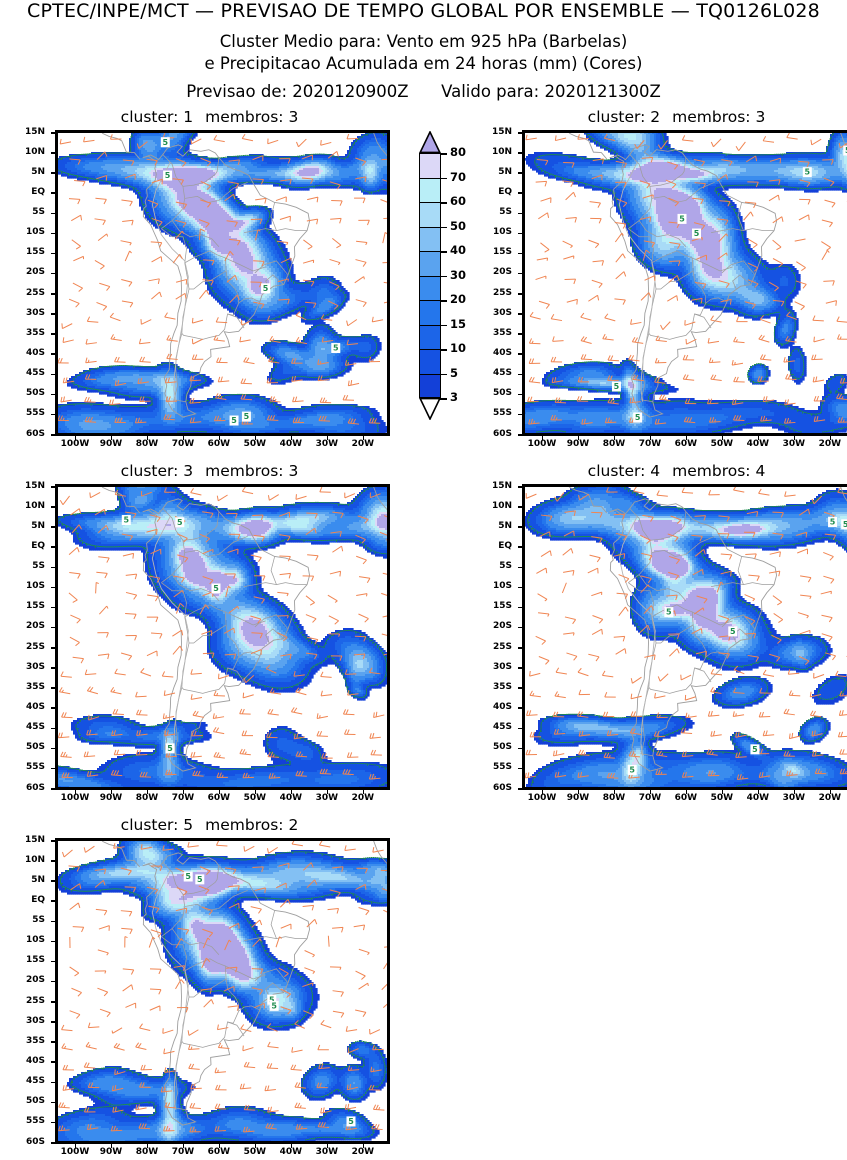  What do you see at coordinates (252, 825) in the screenshot?
I see `cluster-members-label: membros: 2` at bounding box center [252, 825].